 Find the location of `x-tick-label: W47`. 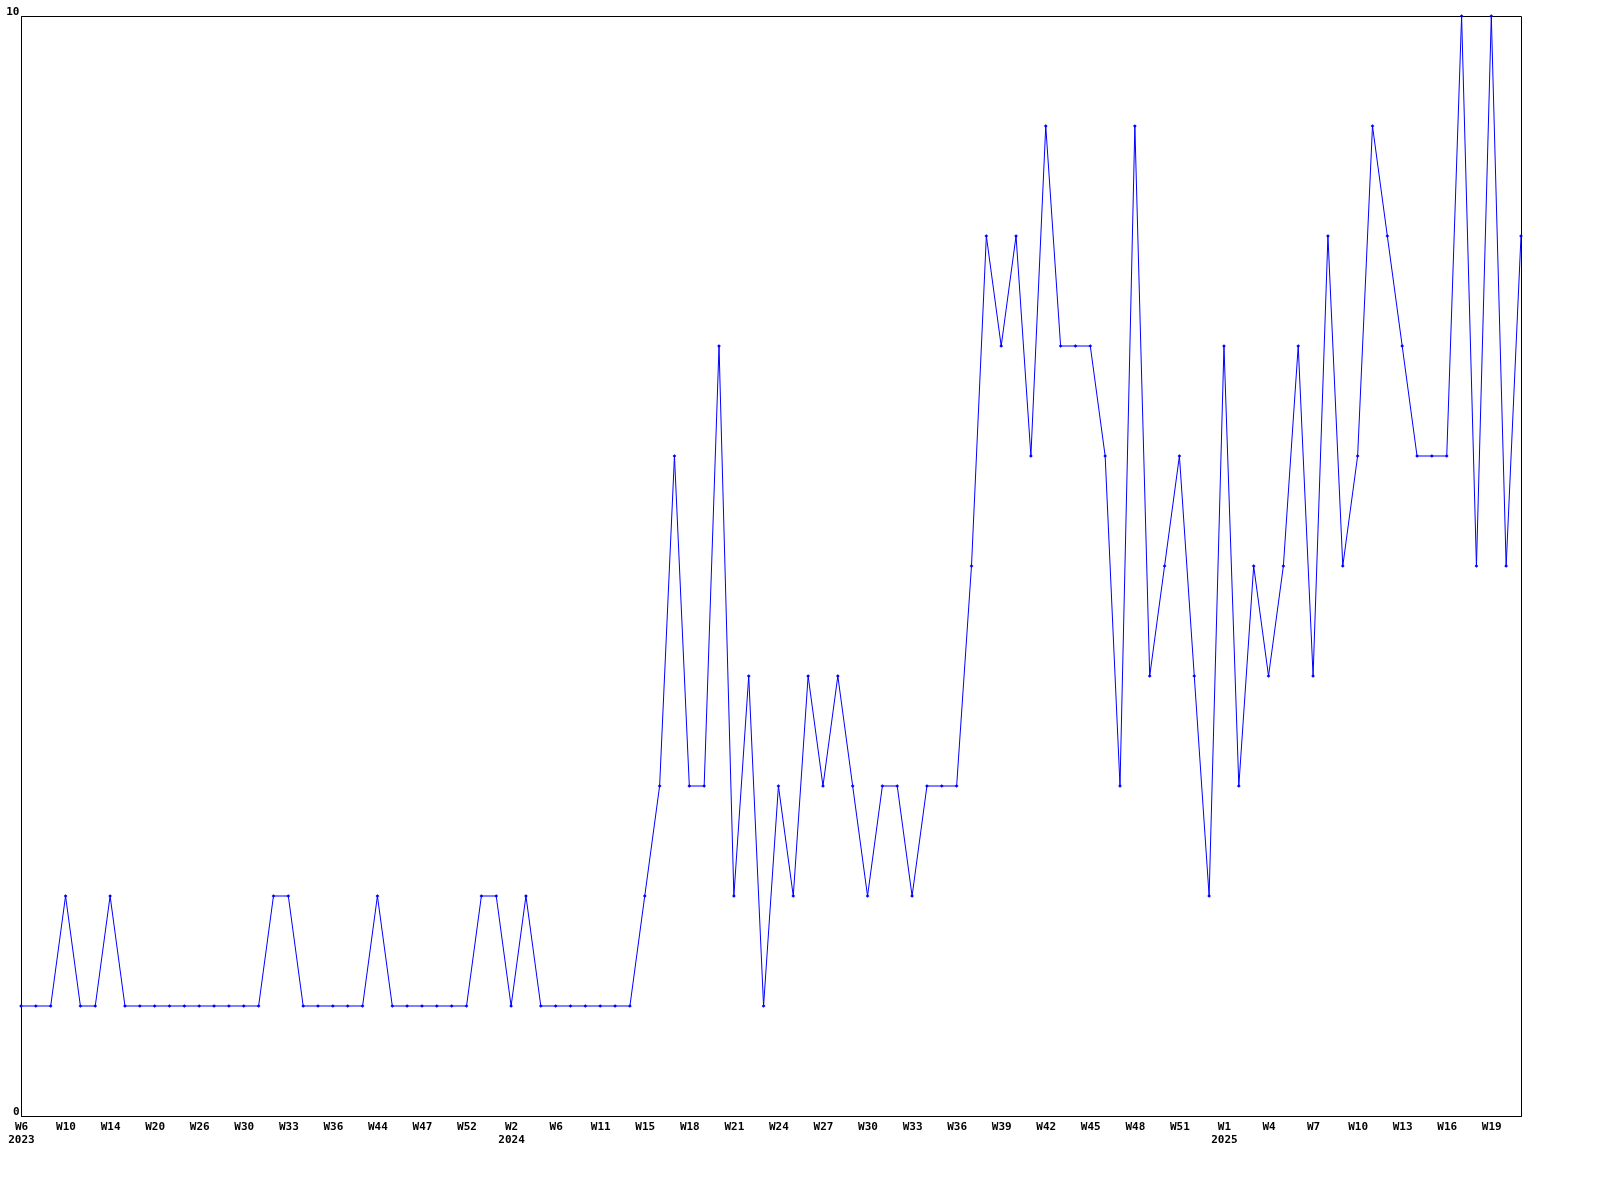

x-tick-label: W47 is located at coordinates (422, 1126).